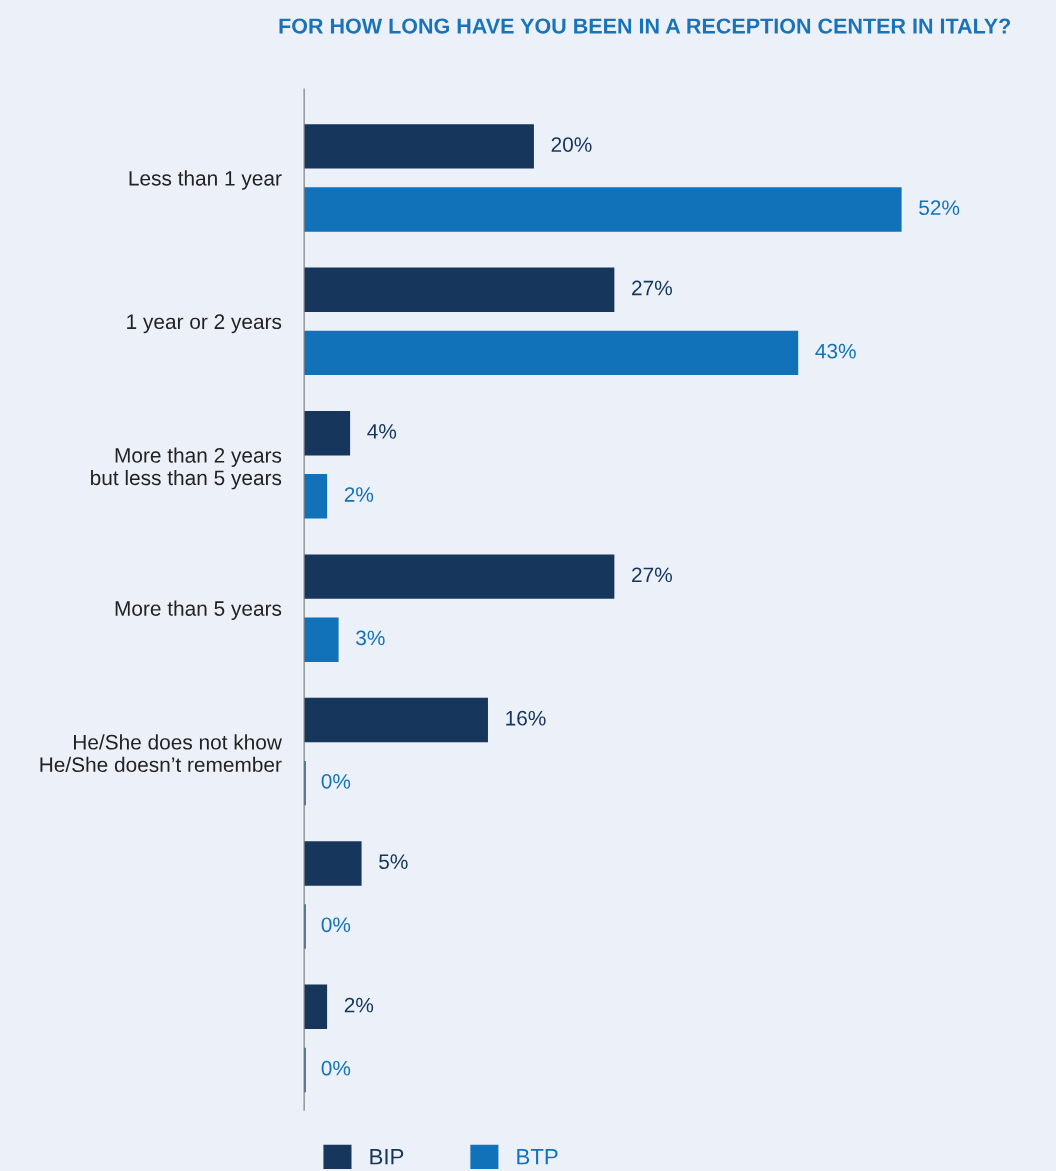  What do you see at coordinates (537, 1157) in the screenshot?
I see `legend-label: BTP` at bounding box center [537, 1157].